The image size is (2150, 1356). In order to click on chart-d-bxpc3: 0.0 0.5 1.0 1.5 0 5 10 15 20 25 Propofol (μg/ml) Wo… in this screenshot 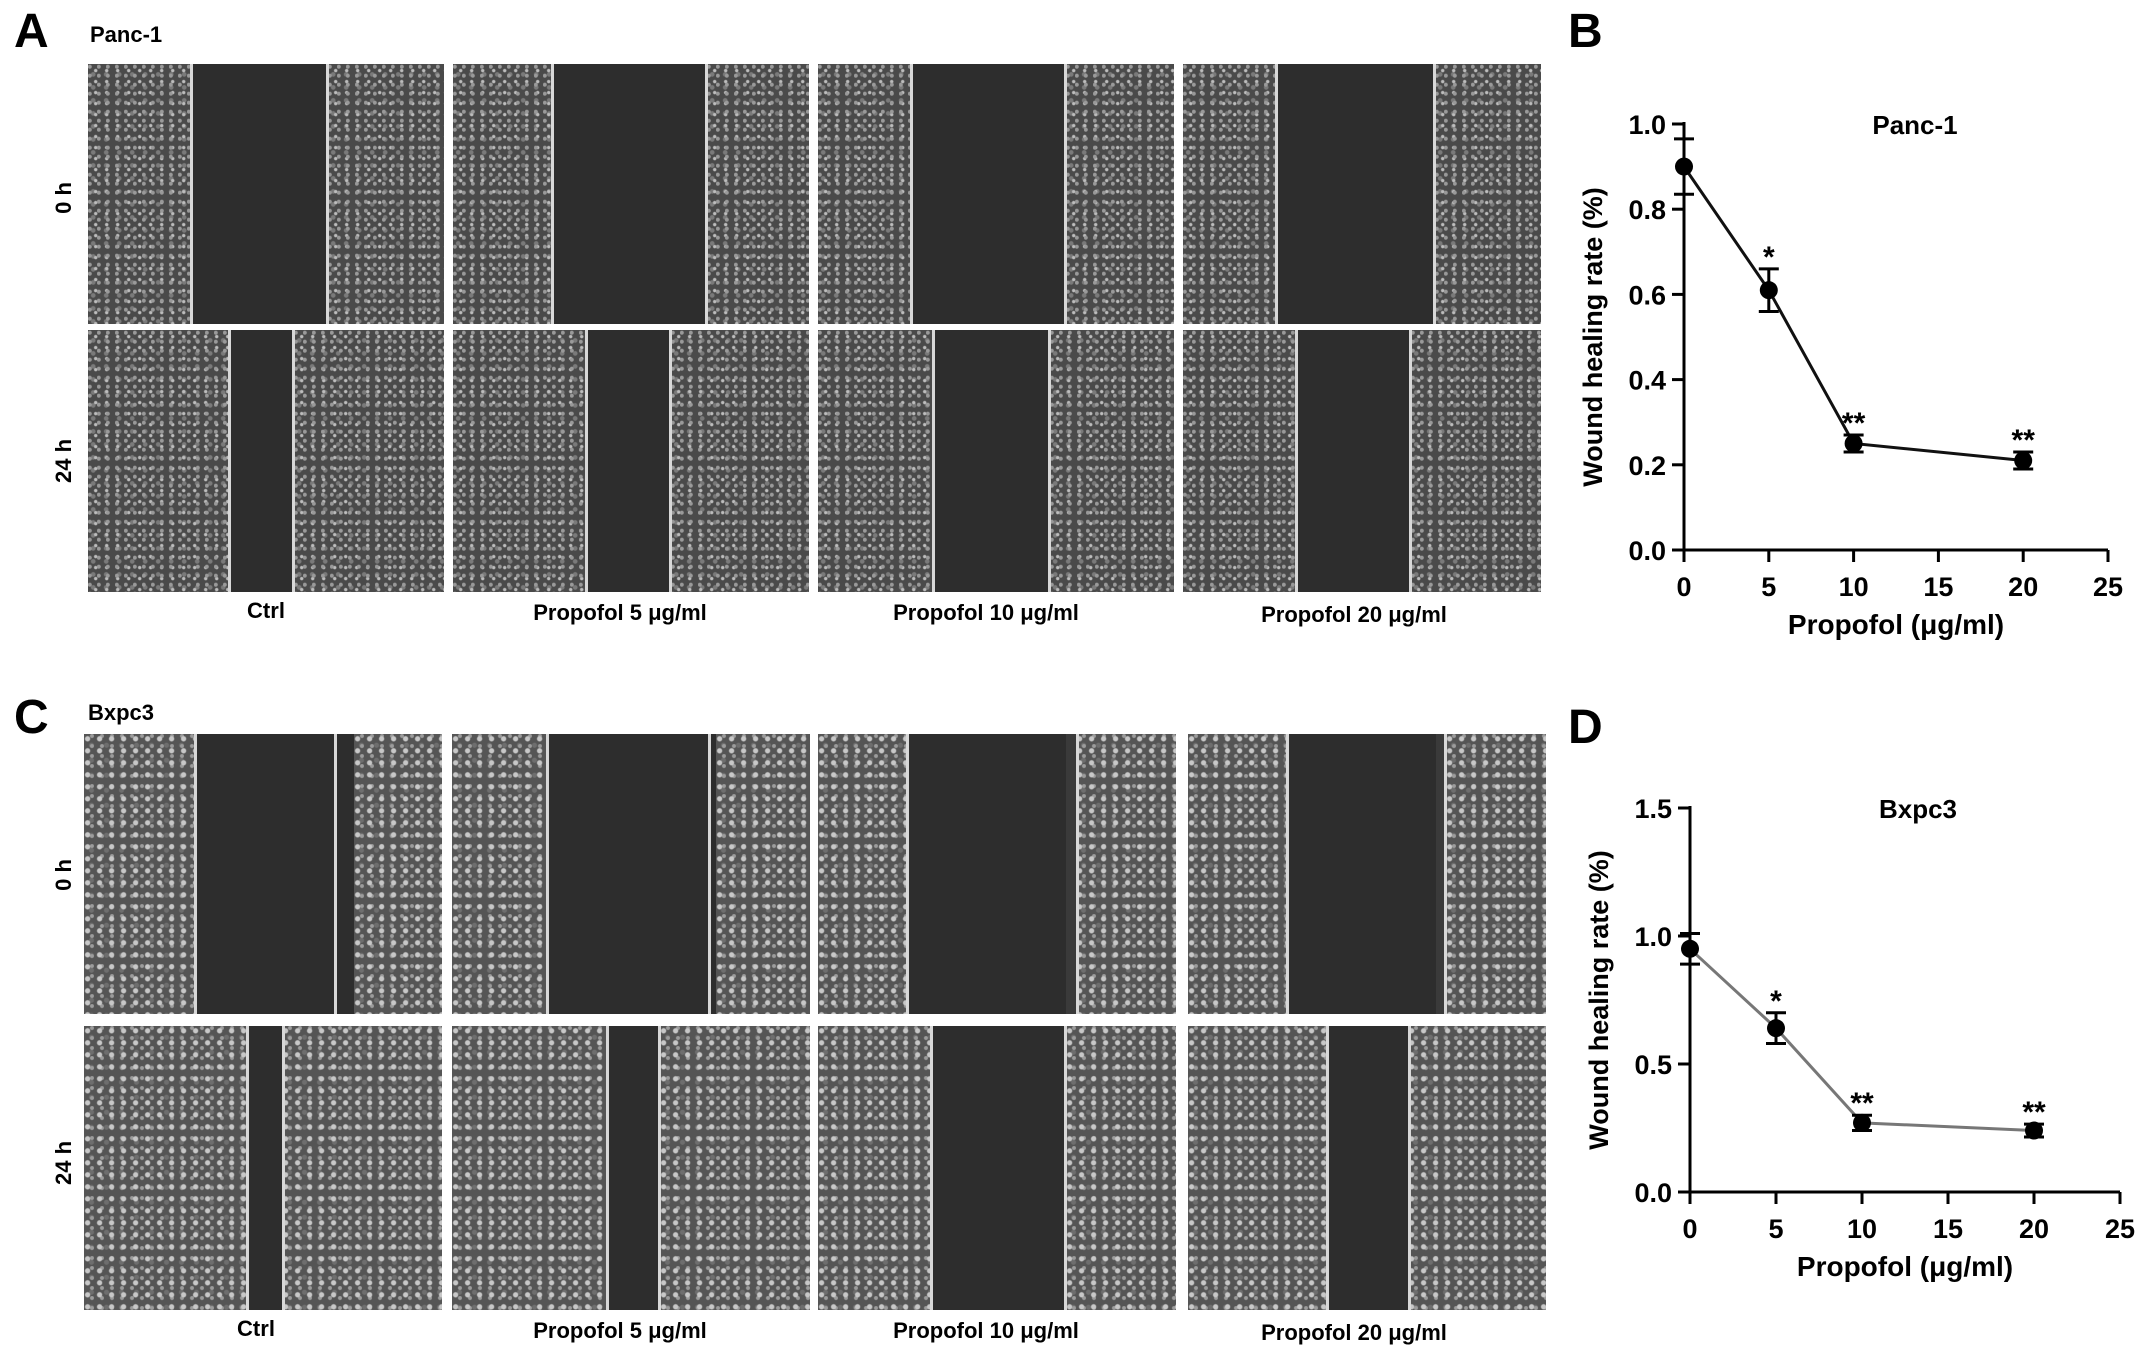, I will do `click(1859, 1038)`.